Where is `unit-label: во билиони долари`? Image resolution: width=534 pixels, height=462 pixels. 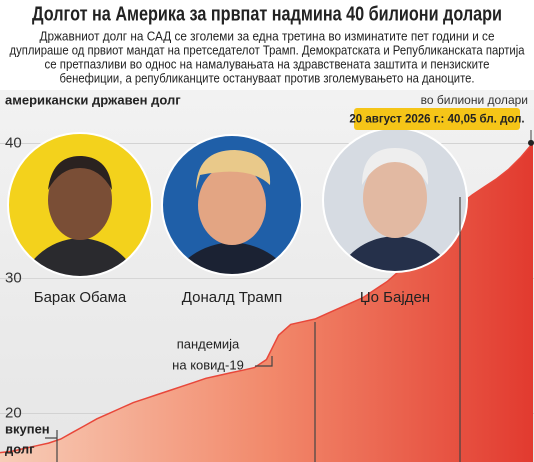
unit-label: во билиони долари is located at coordinates (474, 100).